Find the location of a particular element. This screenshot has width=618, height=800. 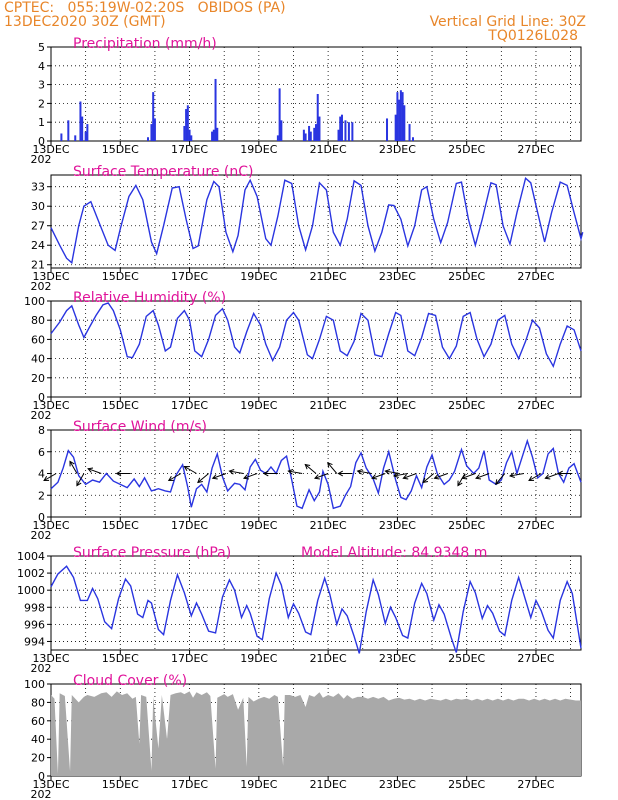

cloud-cover-area is located at coordinates (316, 733).